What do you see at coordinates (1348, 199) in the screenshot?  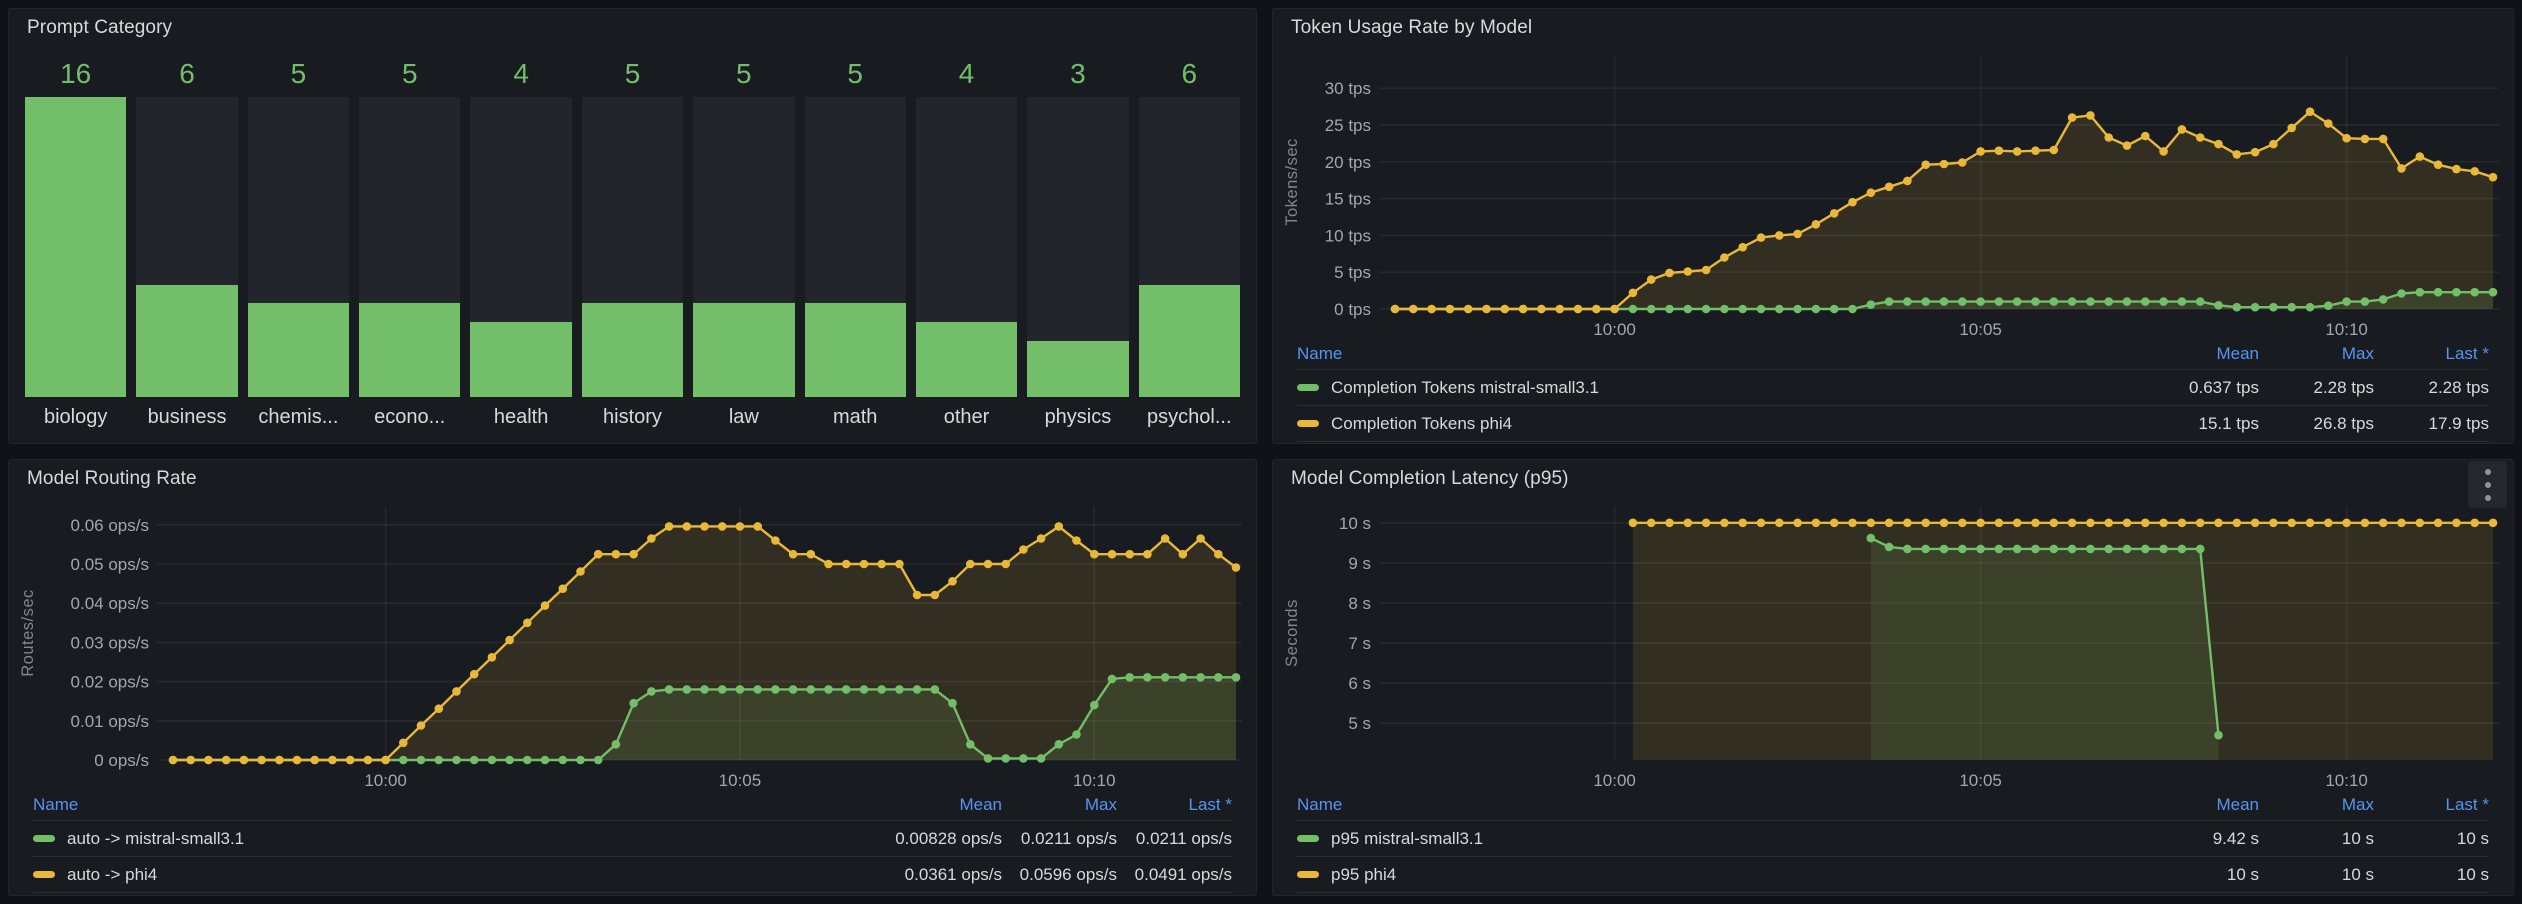 I see `svg-text: 15 tps` at bounding box center [1348, 199].